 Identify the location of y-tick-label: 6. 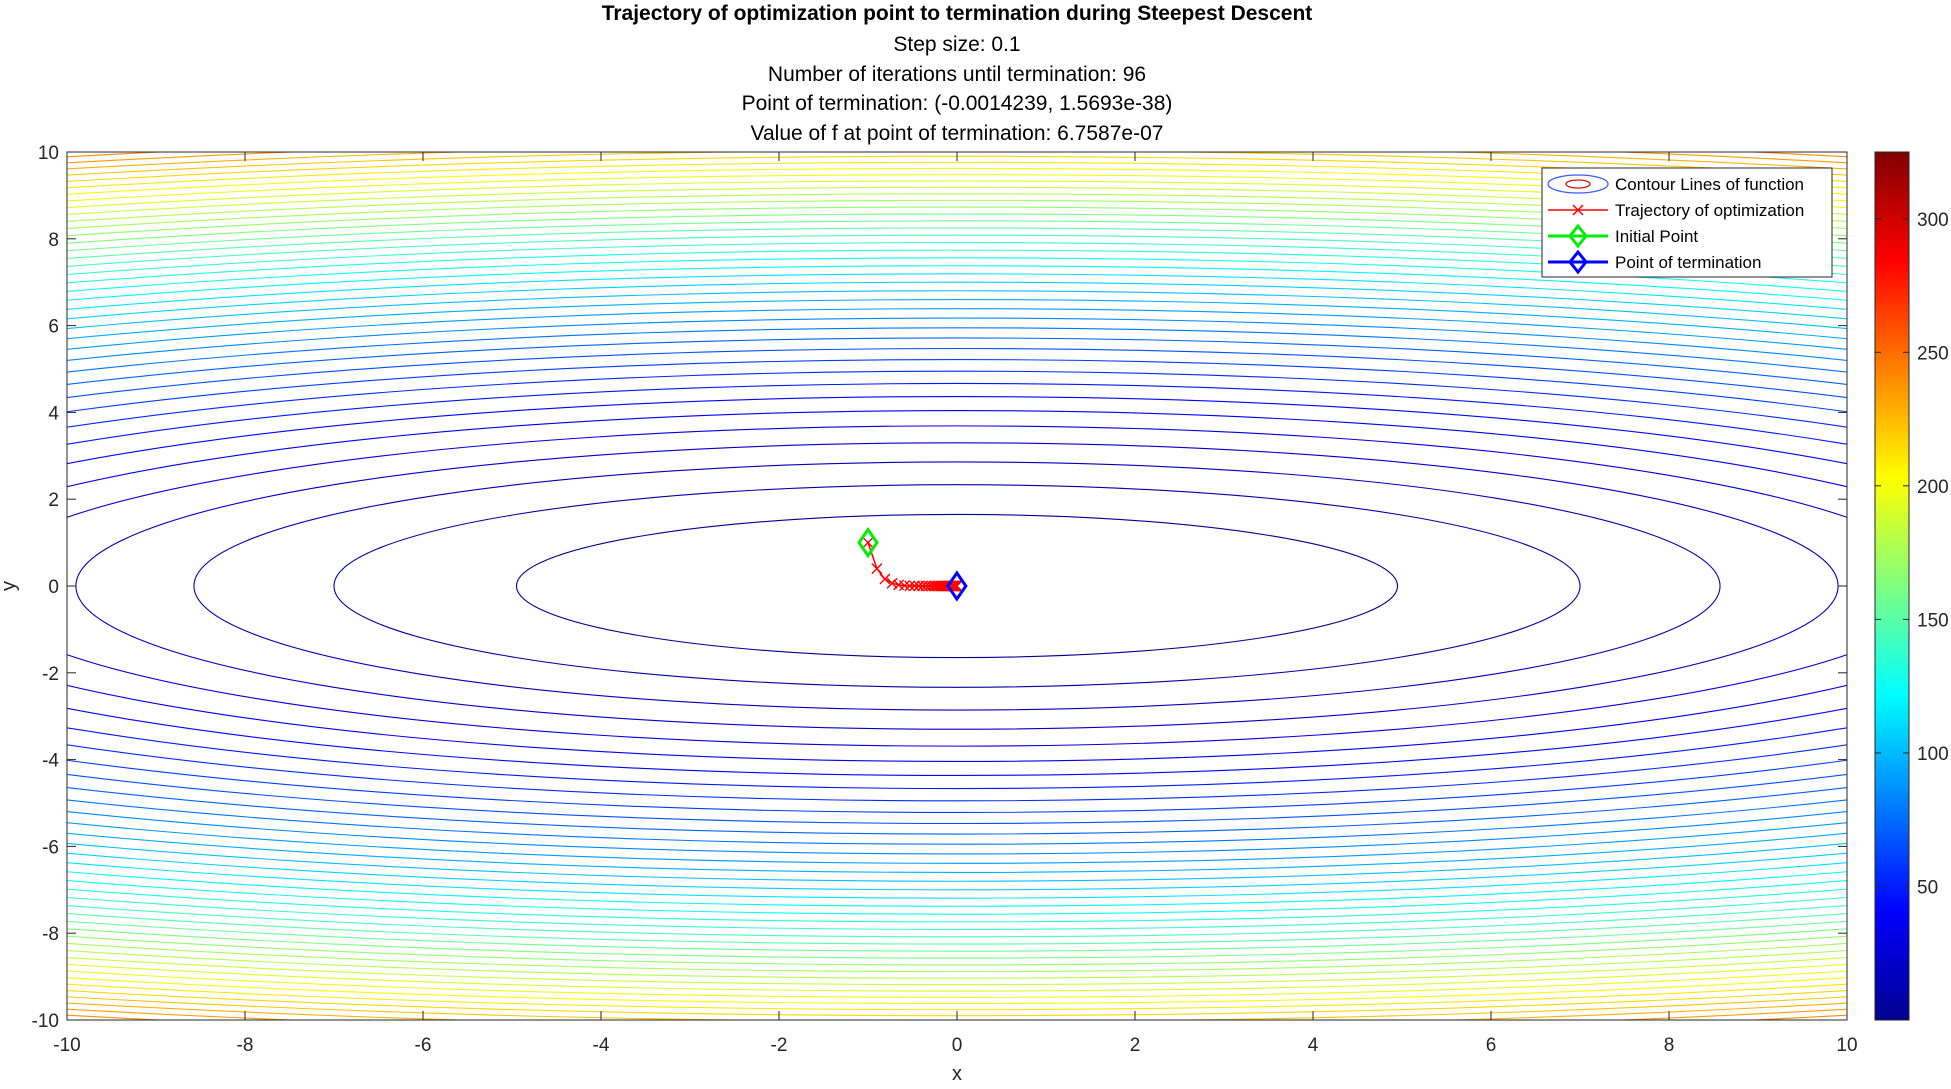
(53, 327).